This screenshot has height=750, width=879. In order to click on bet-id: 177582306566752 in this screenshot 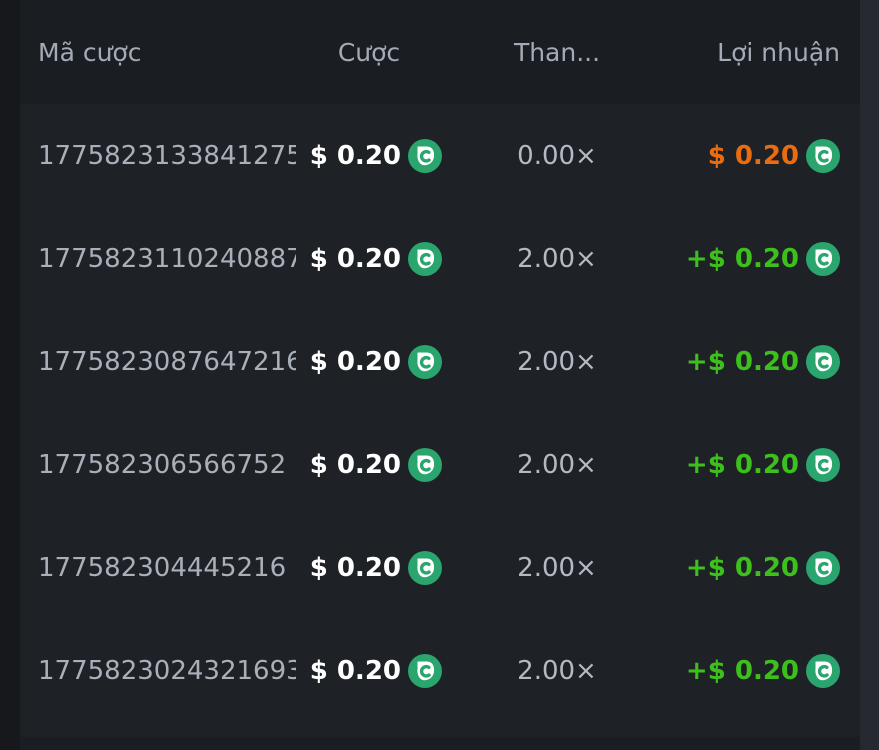, I will do `click(162, 464)`.